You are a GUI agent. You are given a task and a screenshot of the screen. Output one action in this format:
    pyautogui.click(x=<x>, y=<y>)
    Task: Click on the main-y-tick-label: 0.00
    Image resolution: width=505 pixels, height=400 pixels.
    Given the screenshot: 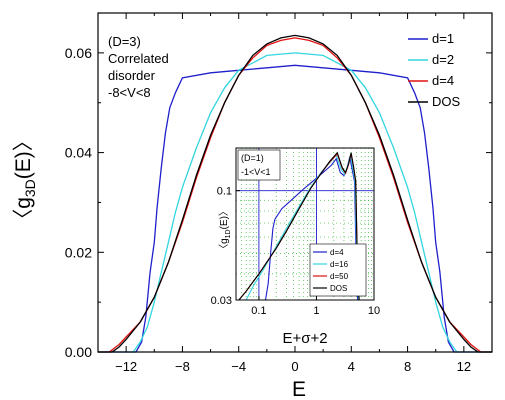 What is the action you would take?
    pyautogui.click(x=78, y=352)
    